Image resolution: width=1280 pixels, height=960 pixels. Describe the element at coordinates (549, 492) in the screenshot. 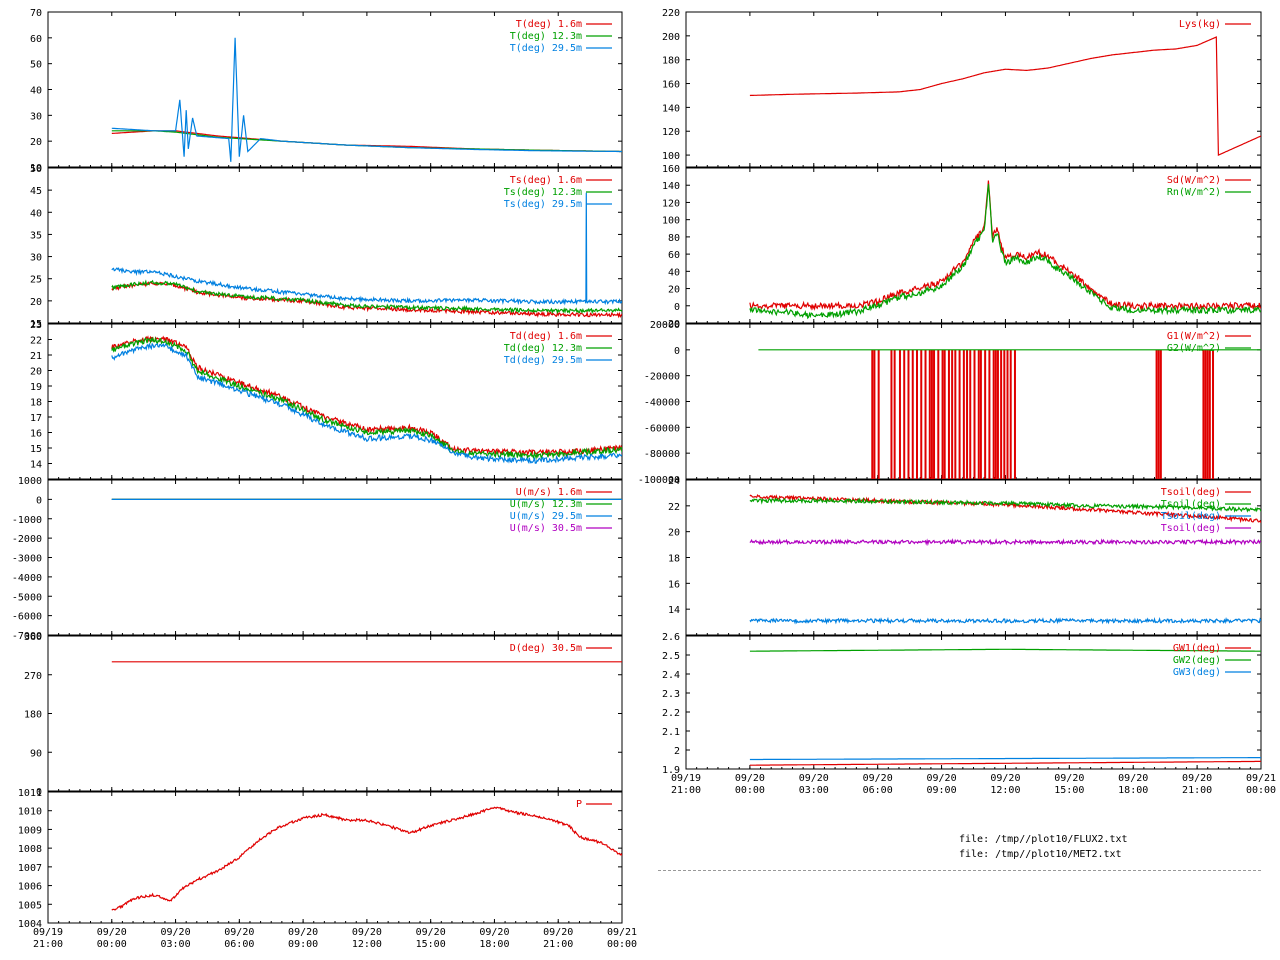

I see `legend-label: U(m/s) 1.6m` at that location.